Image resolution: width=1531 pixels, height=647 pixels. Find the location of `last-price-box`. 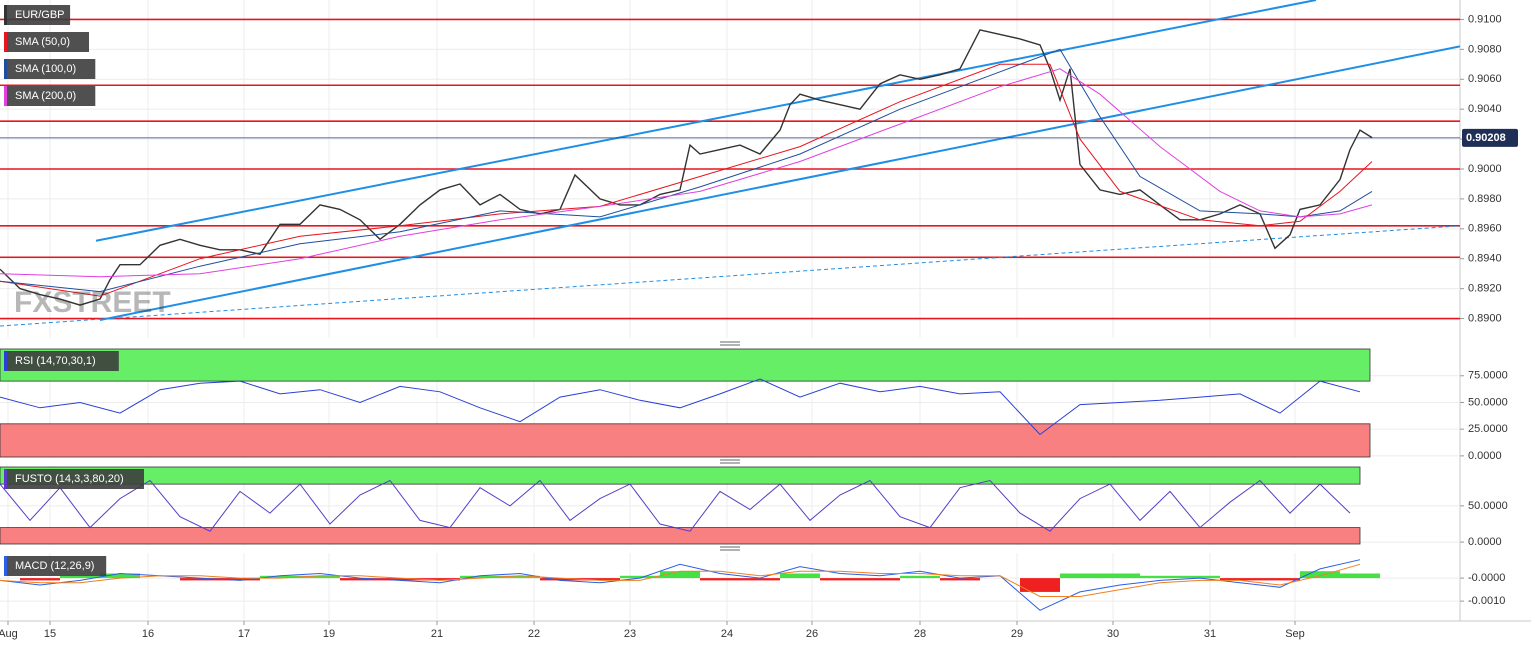

last-price-box is located at coordinates (1490, 137).